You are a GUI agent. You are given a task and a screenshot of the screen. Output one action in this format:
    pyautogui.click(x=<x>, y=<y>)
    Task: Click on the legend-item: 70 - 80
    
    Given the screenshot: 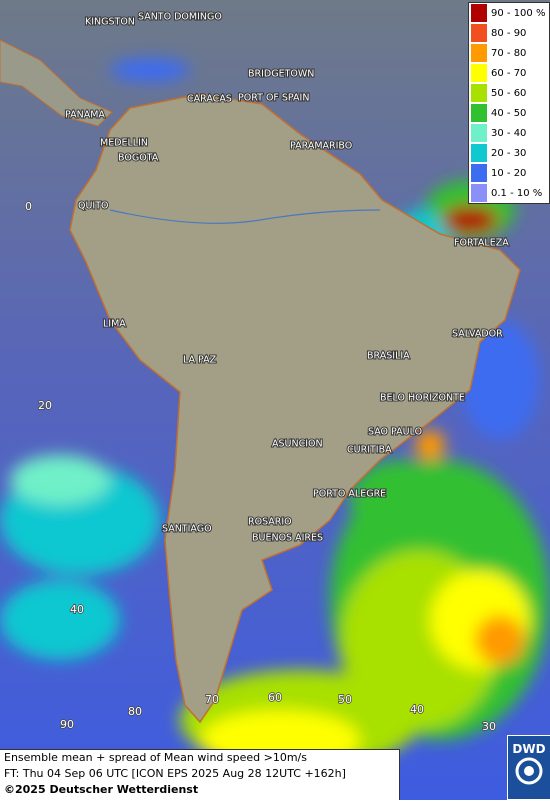 What is the action you would take?
    pyautogui.click(x=509, y=53)
    